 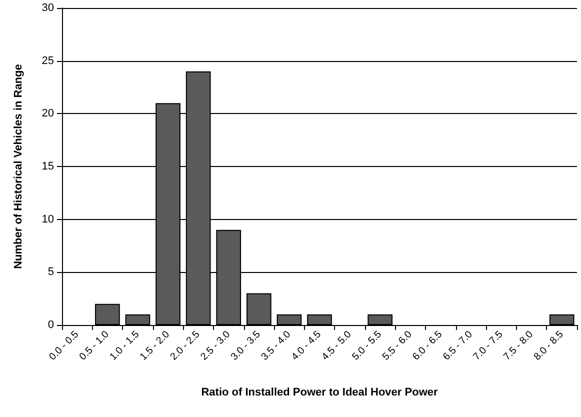 I want to click on x-tick-label: 6.0 - 6.5, so click(x=427, y=345).